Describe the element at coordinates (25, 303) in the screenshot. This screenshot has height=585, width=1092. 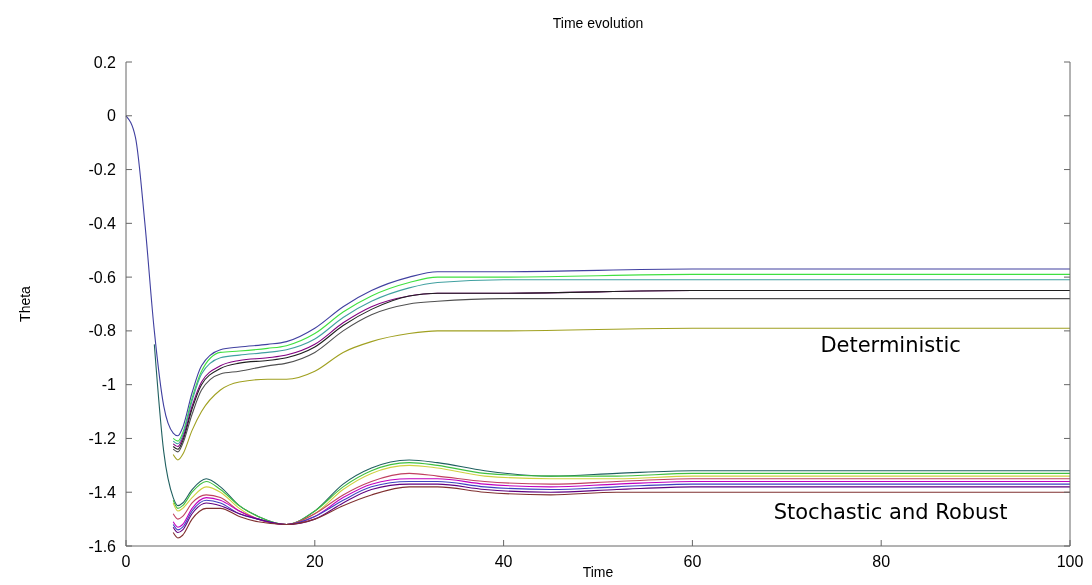
I see `y-axis-title: Theta` at that location.